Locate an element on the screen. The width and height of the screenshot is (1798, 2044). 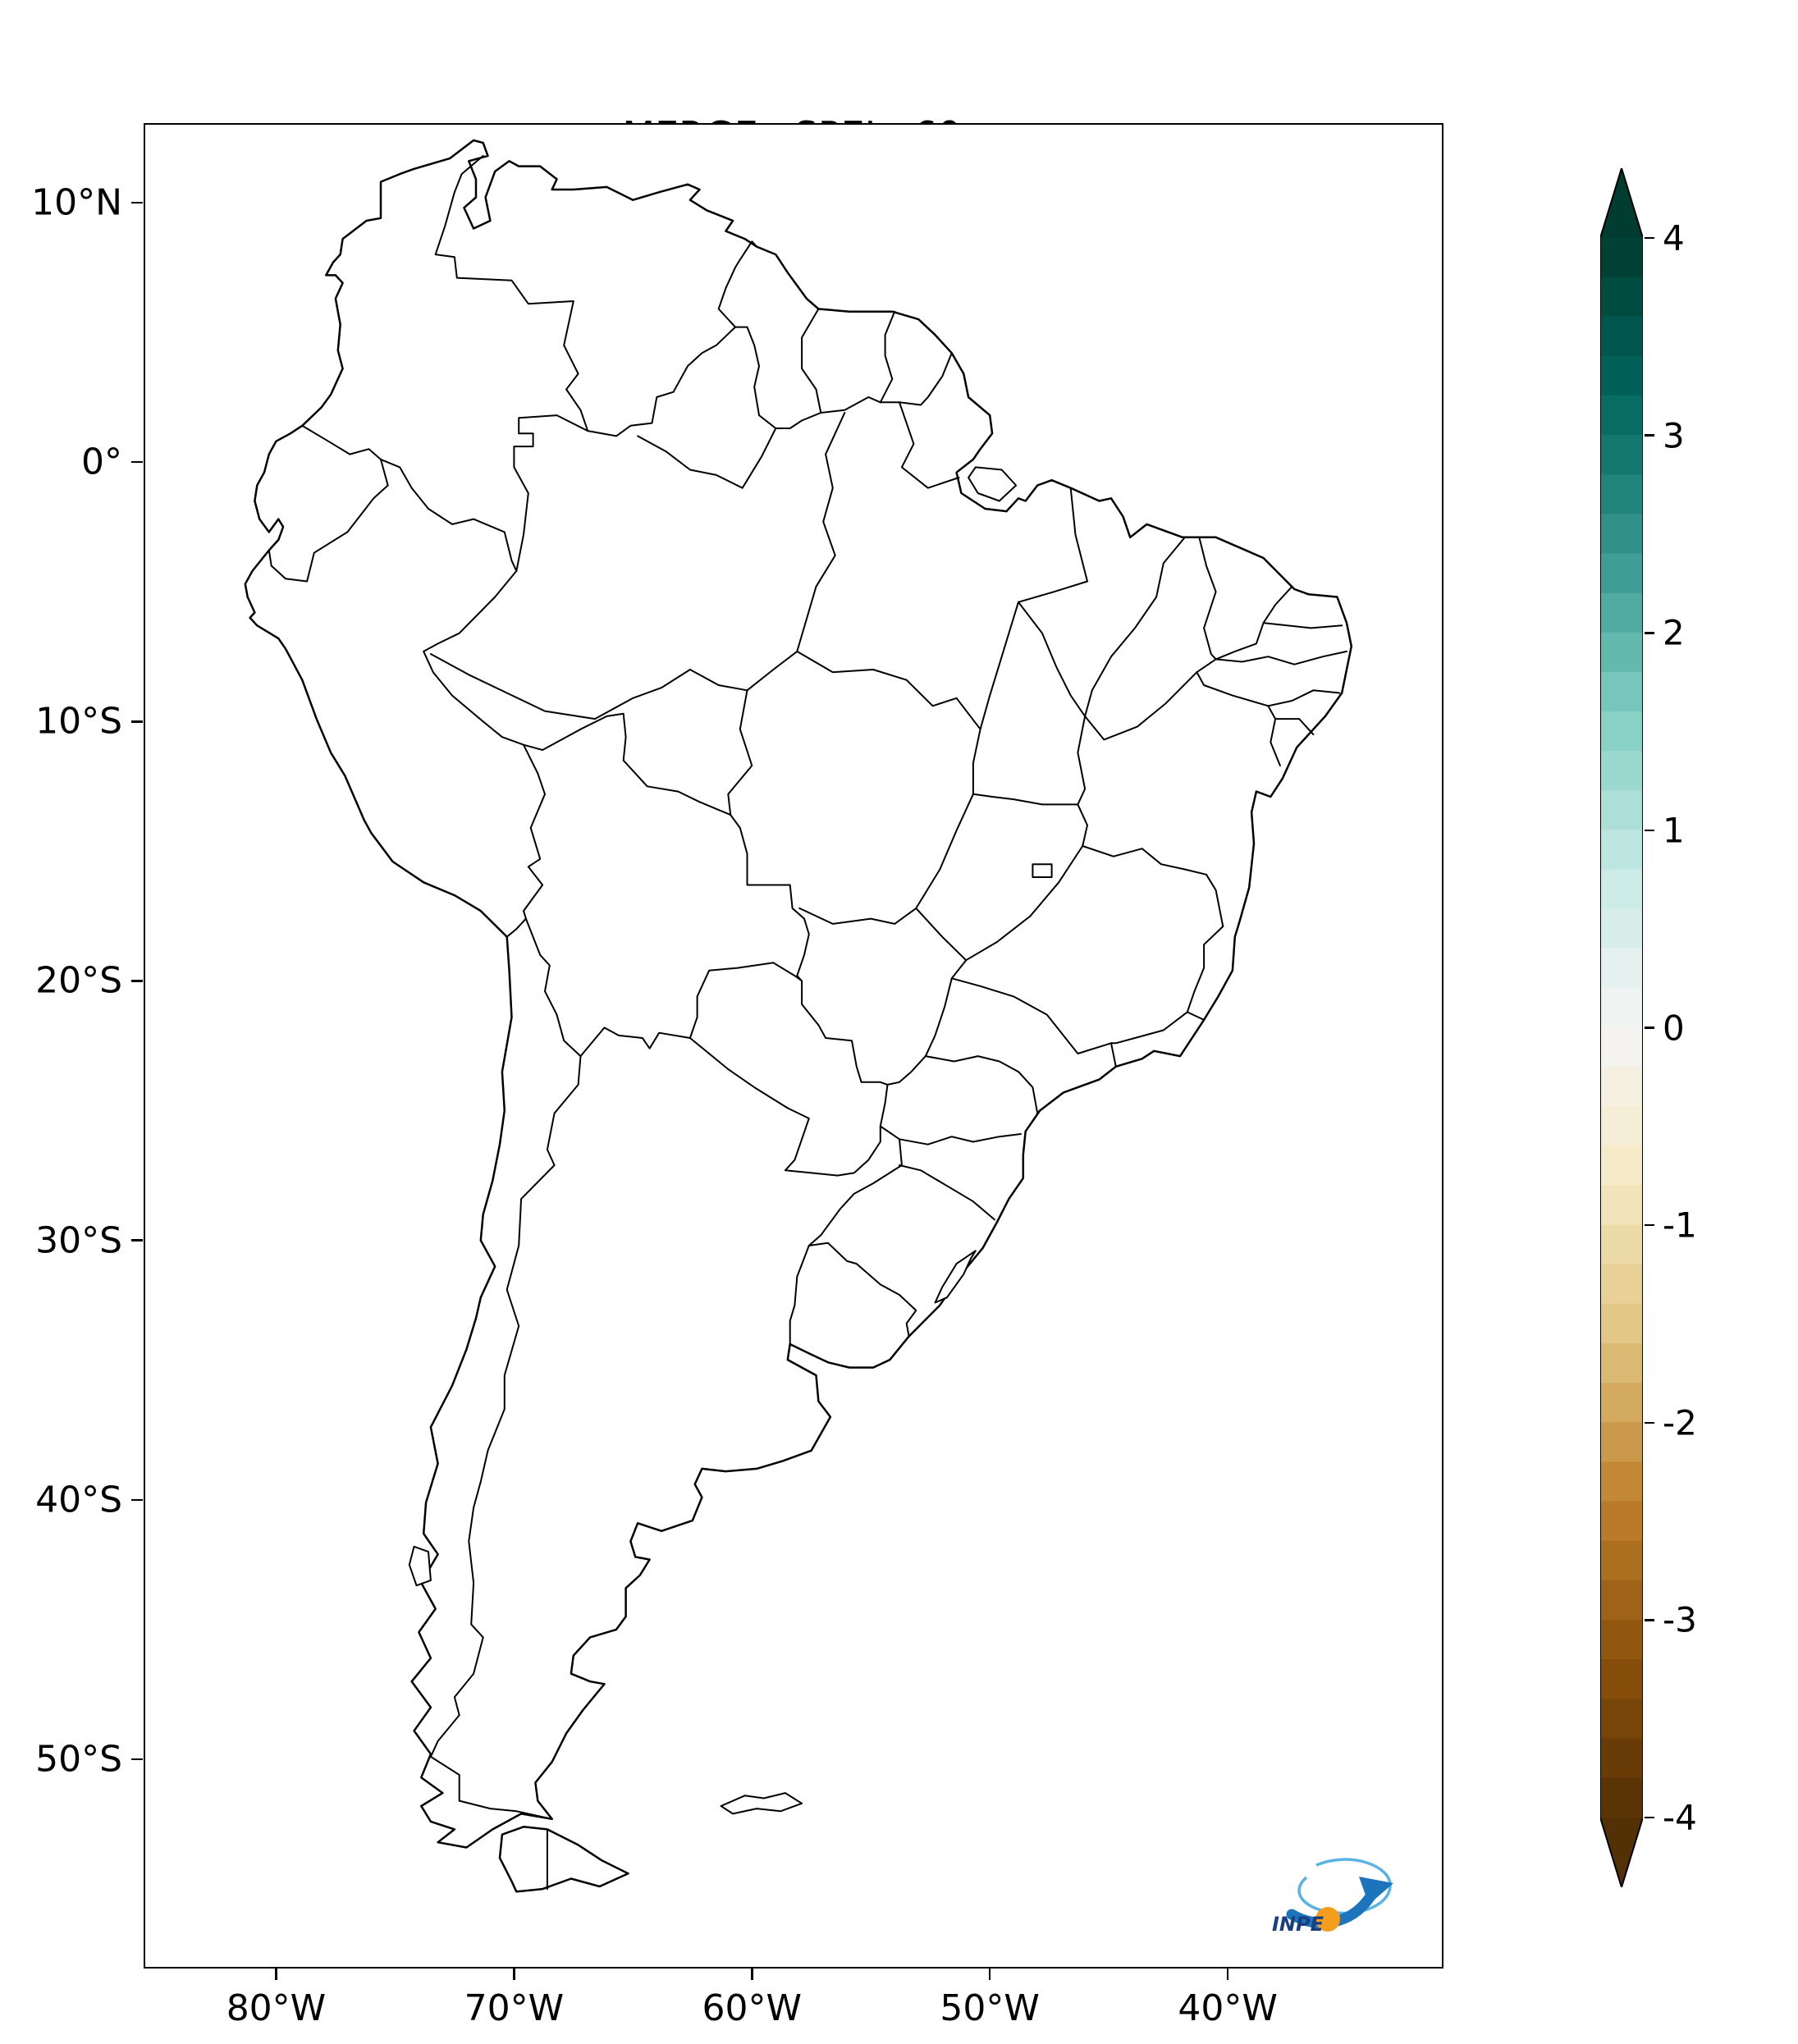
map-border-guyana-brazil is located at coordinates (778, 377).